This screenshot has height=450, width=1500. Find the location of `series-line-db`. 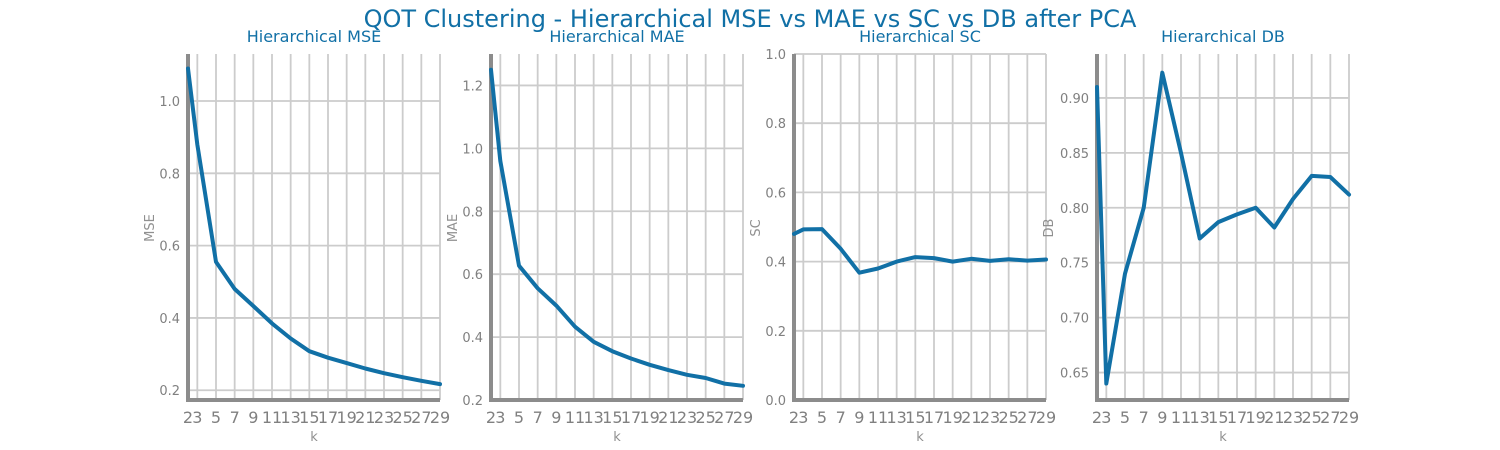

series-line-db is located at coordinates (1223, 228).